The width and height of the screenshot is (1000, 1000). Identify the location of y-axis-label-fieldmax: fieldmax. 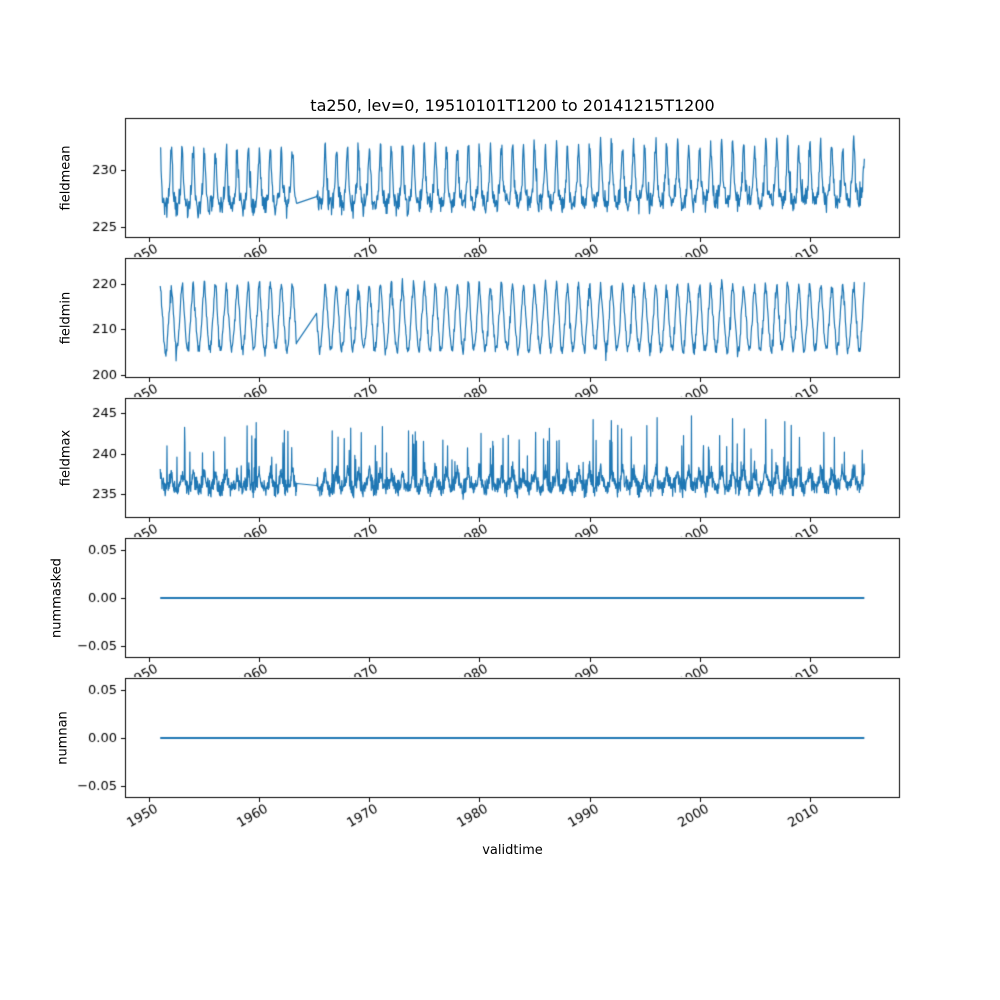
(66, 458).